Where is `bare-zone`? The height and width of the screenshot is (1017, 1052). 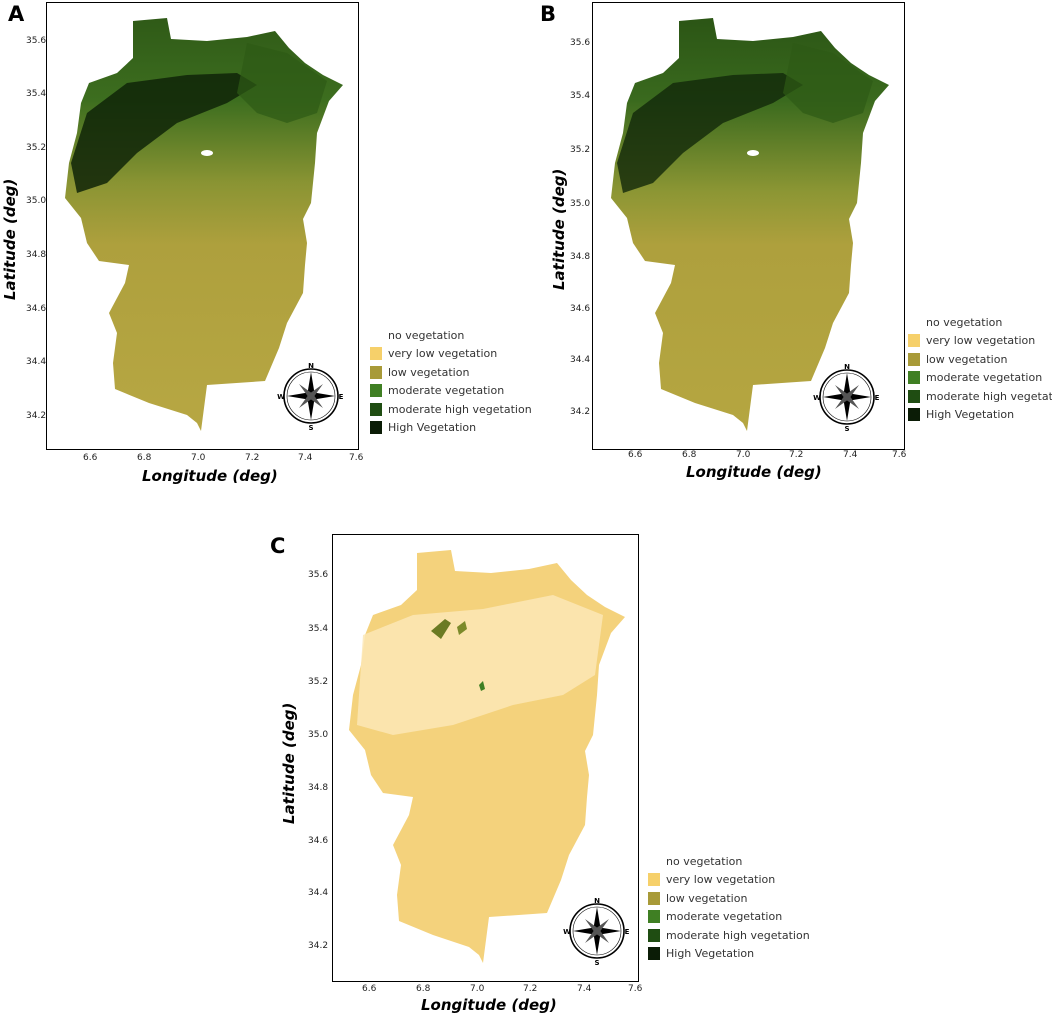 bare-zone is located at coordinates (480, 665).